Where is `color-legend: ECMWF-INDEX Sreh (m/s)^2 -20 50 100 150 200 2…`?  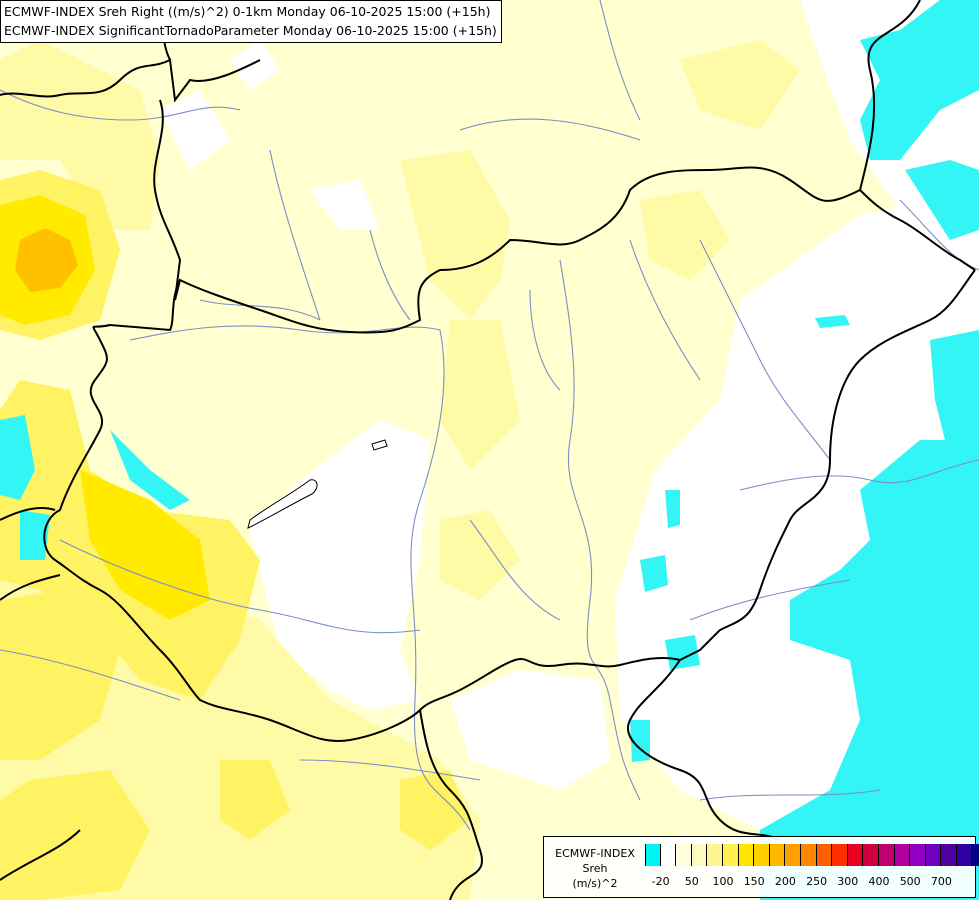 color-legend: ECMWF-INDEX Sreh (m/s)^2 -20 50 100 150 200 2… is located at coordinates (761, 867).